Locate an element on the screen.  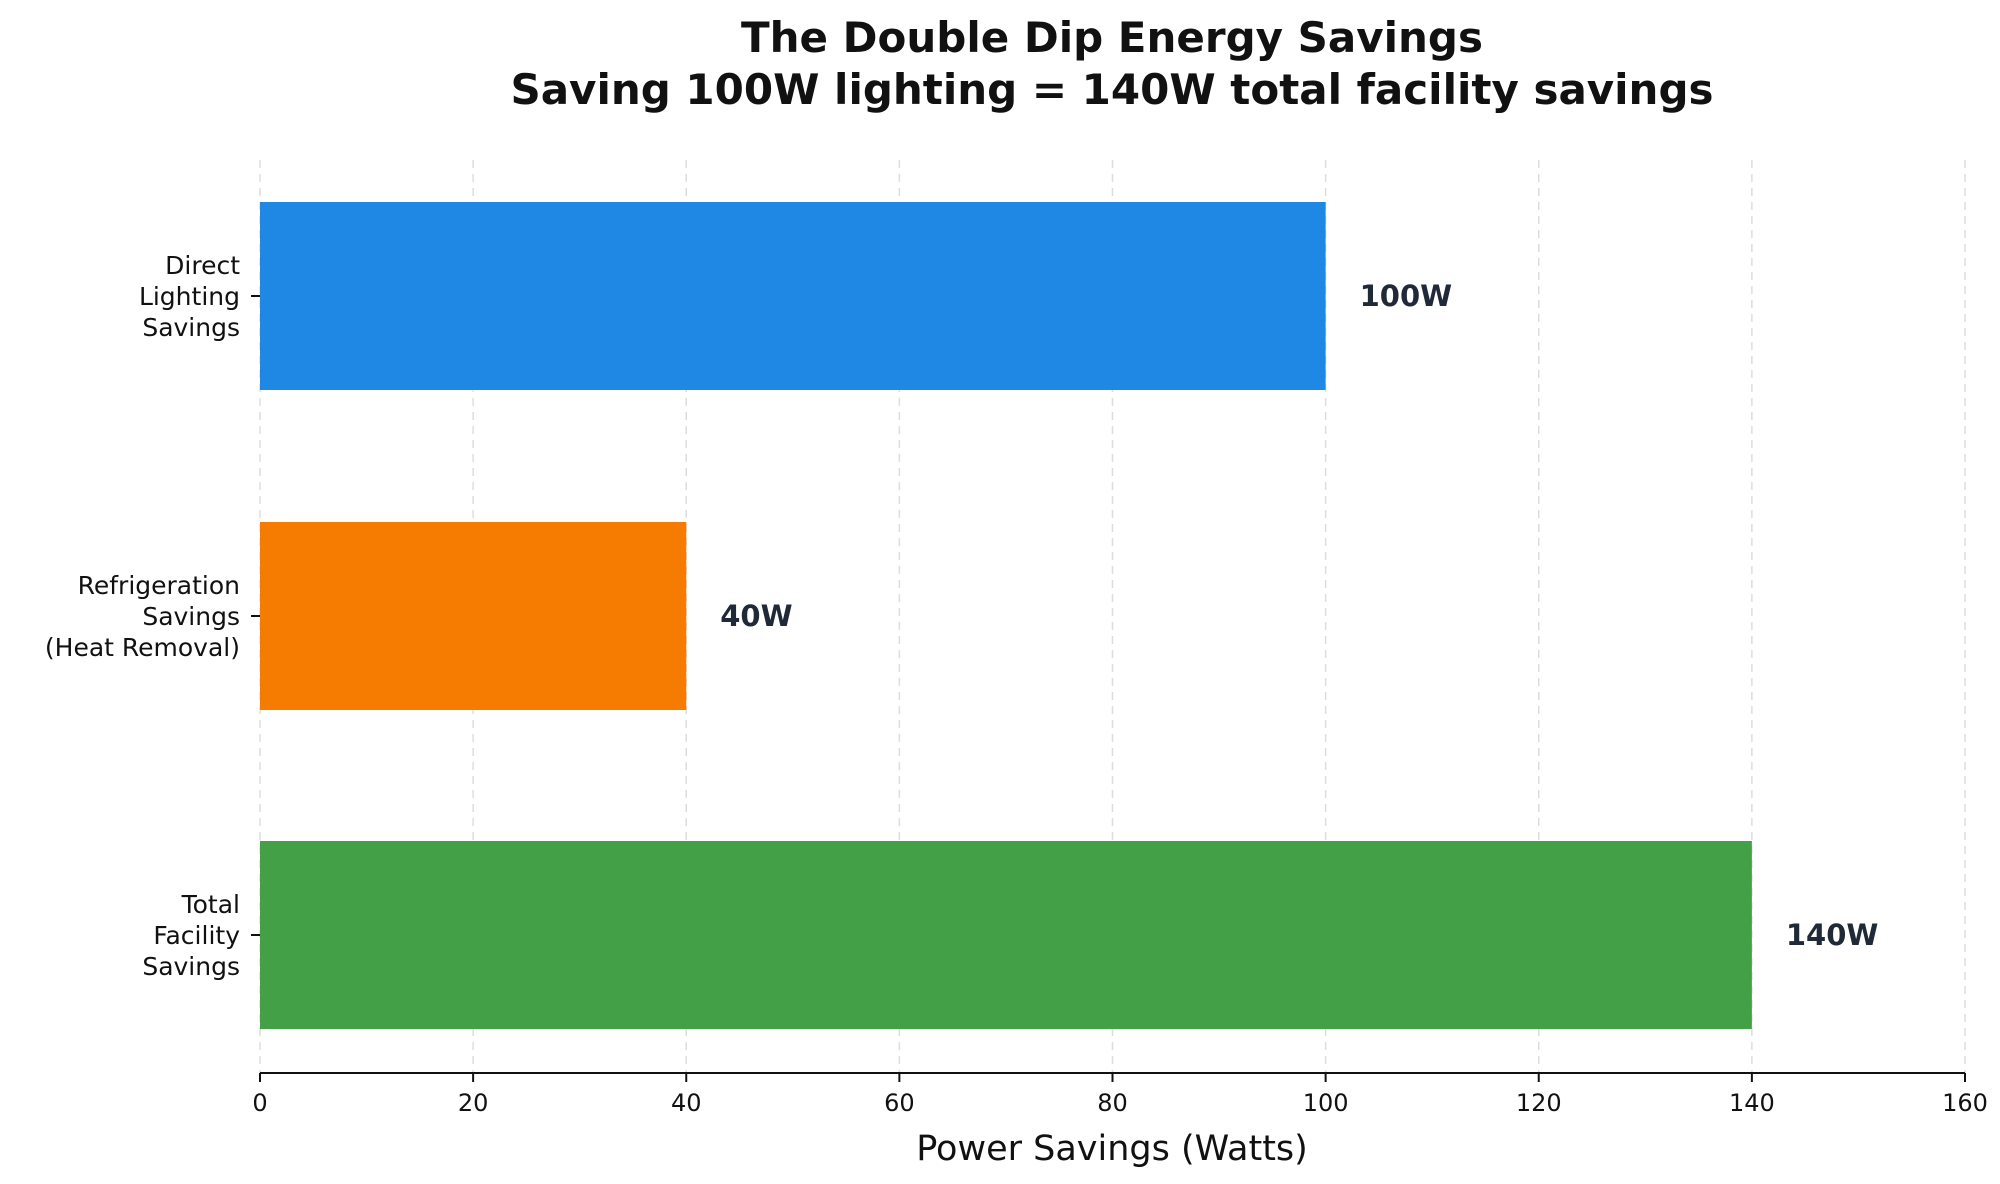
x-tick-label-4: 80 is located at coordinates (1112, 1103).